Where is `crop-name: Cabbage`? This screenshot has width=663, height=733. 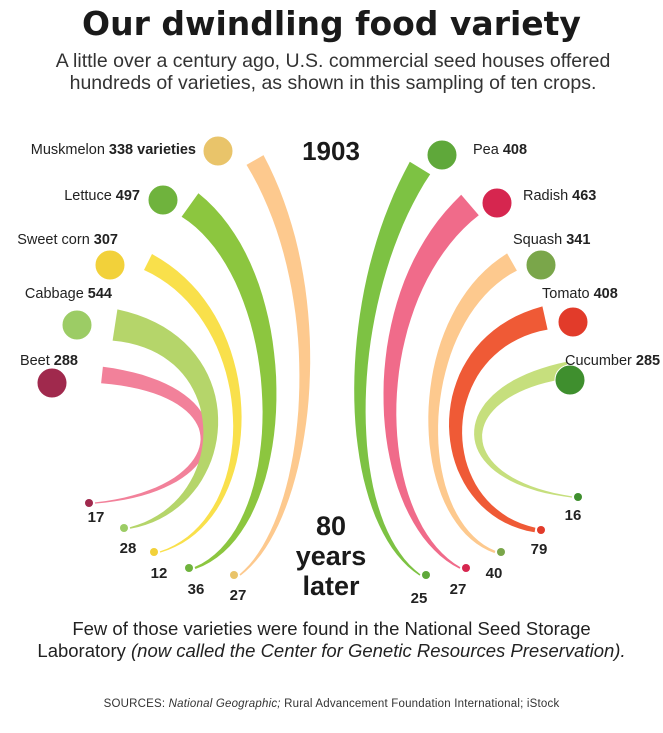 crop-name: Cabbage is located at coordinates (56, 294).